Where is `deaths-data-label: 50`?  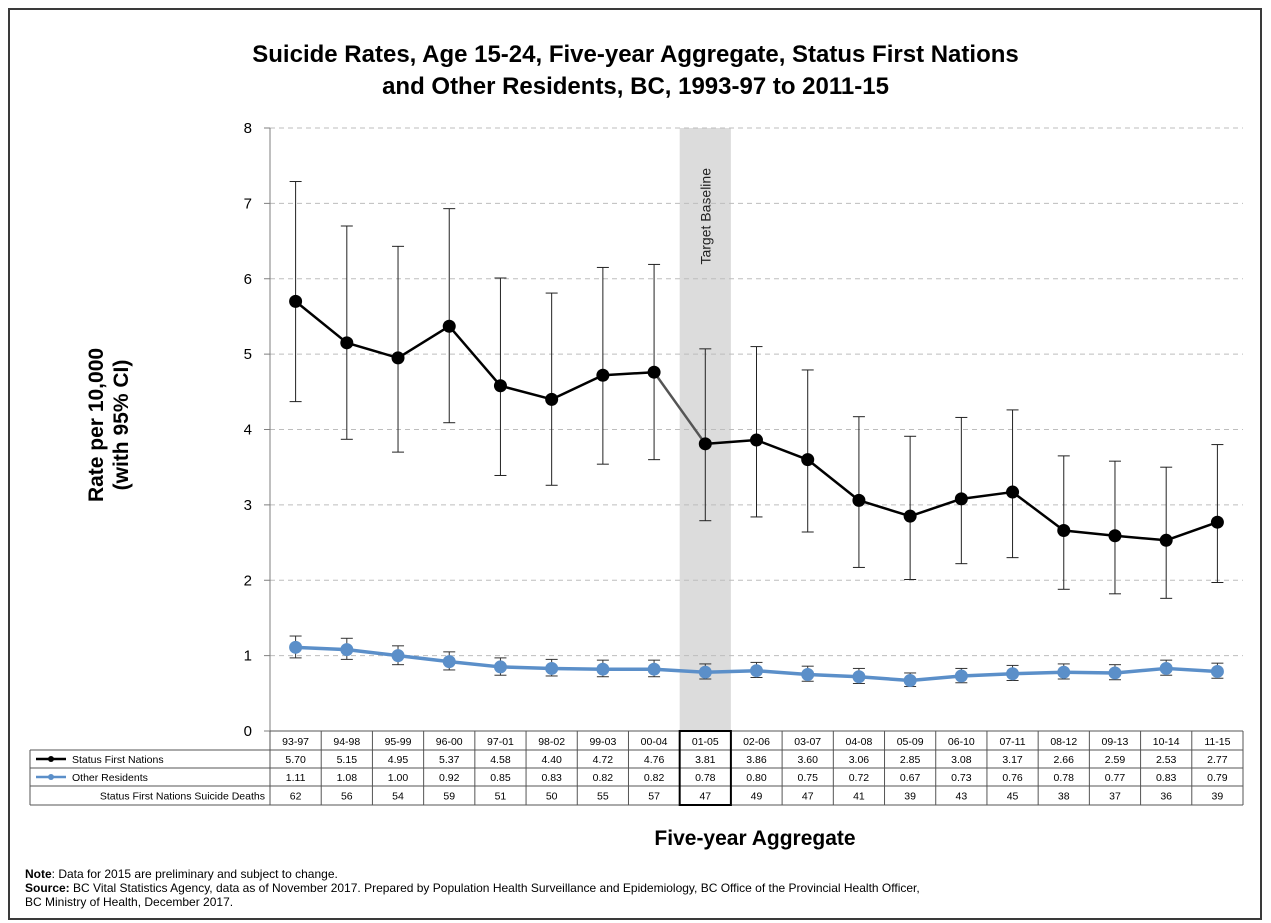
deaths-data-label: 50 is located at coordinates (552, 797).